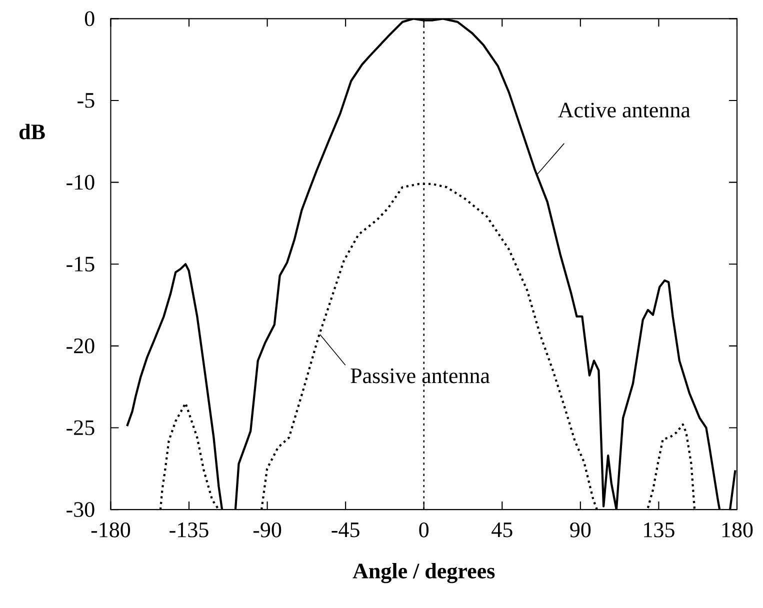 This screenshot has width=763, height=608. Describe the element at coordinates (80, 264) in the screenshot. I see `y-tick-label: -15` at that location.